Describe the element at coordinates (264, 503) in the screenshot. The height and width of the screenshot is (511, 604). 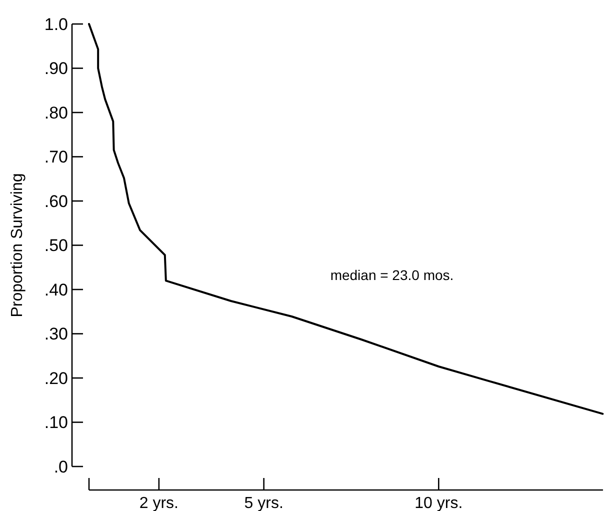
I see `x-tick-label: 5 yrs.` at that location.